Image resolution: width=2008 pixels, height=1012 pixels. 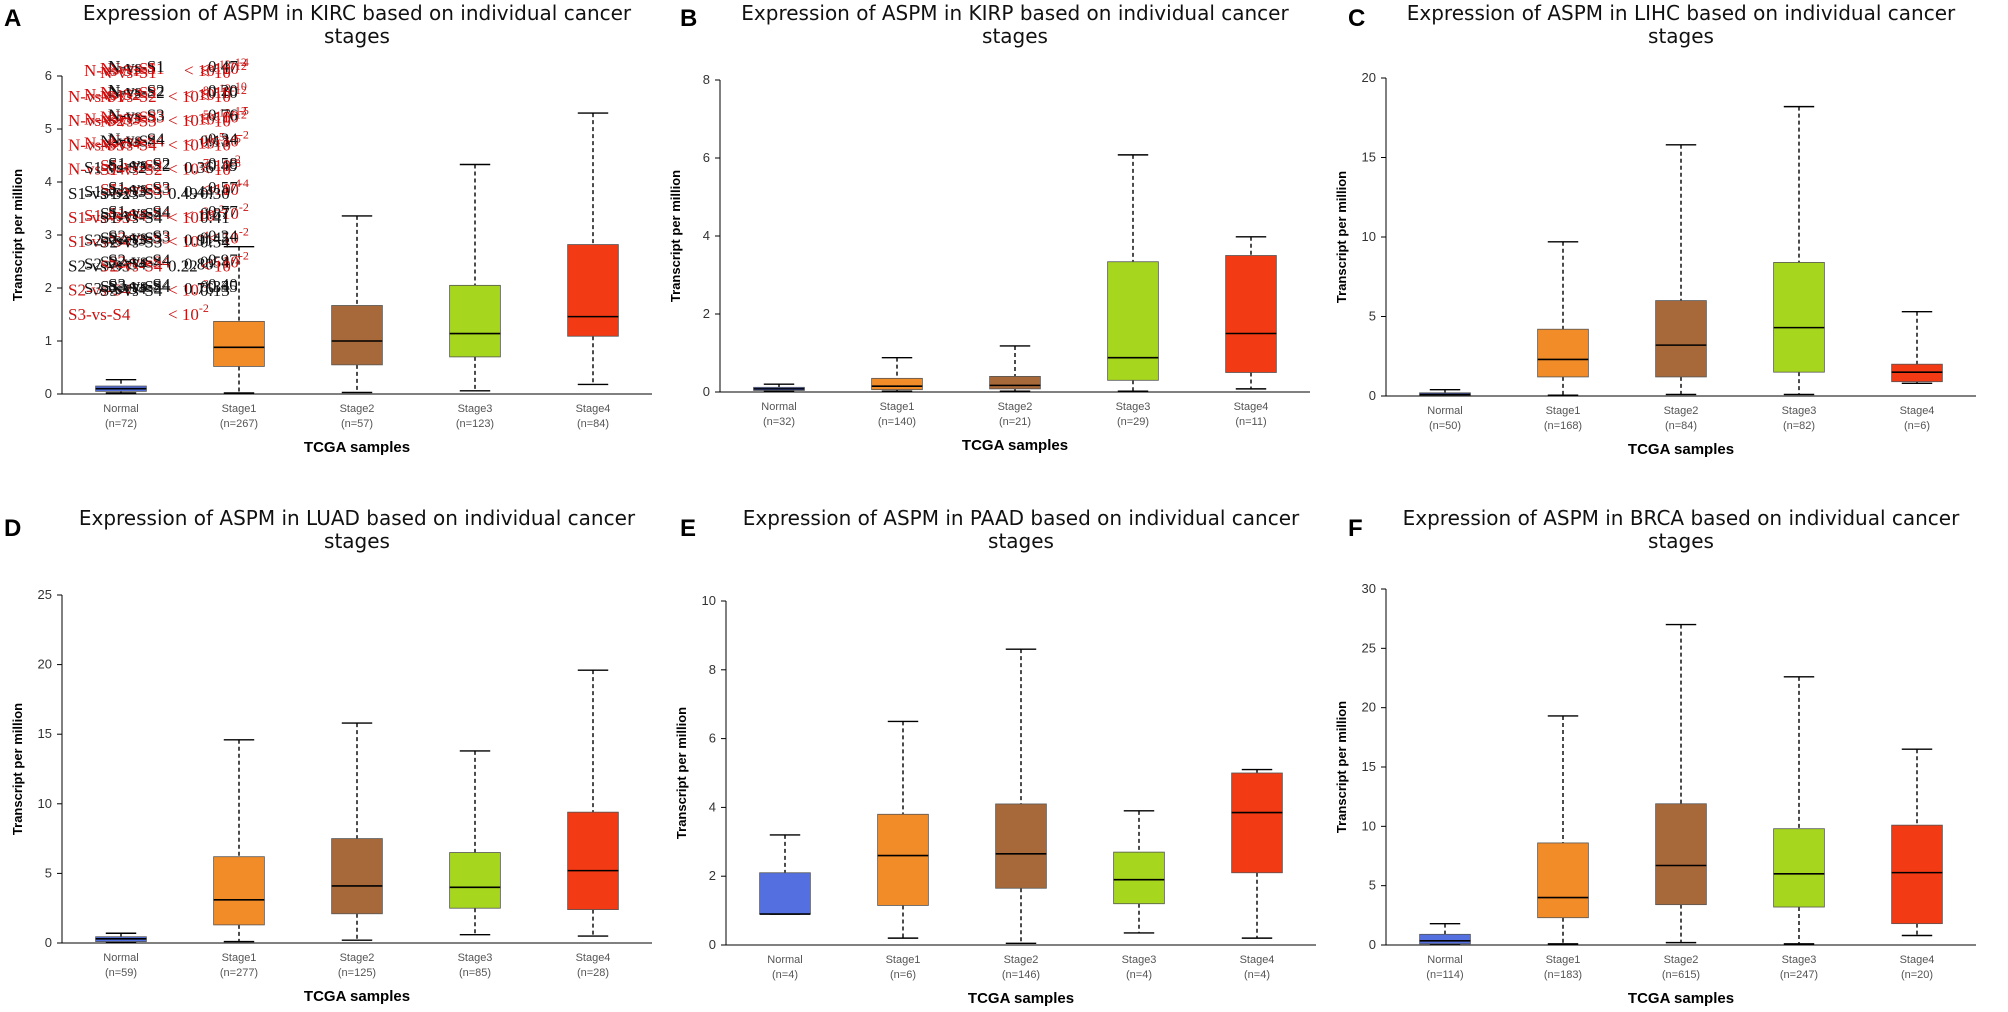 What do you see at coordinates (121, 424) in the screenshot?
I see `x-category-count: (n=72)` at bounding box center [121, 424].